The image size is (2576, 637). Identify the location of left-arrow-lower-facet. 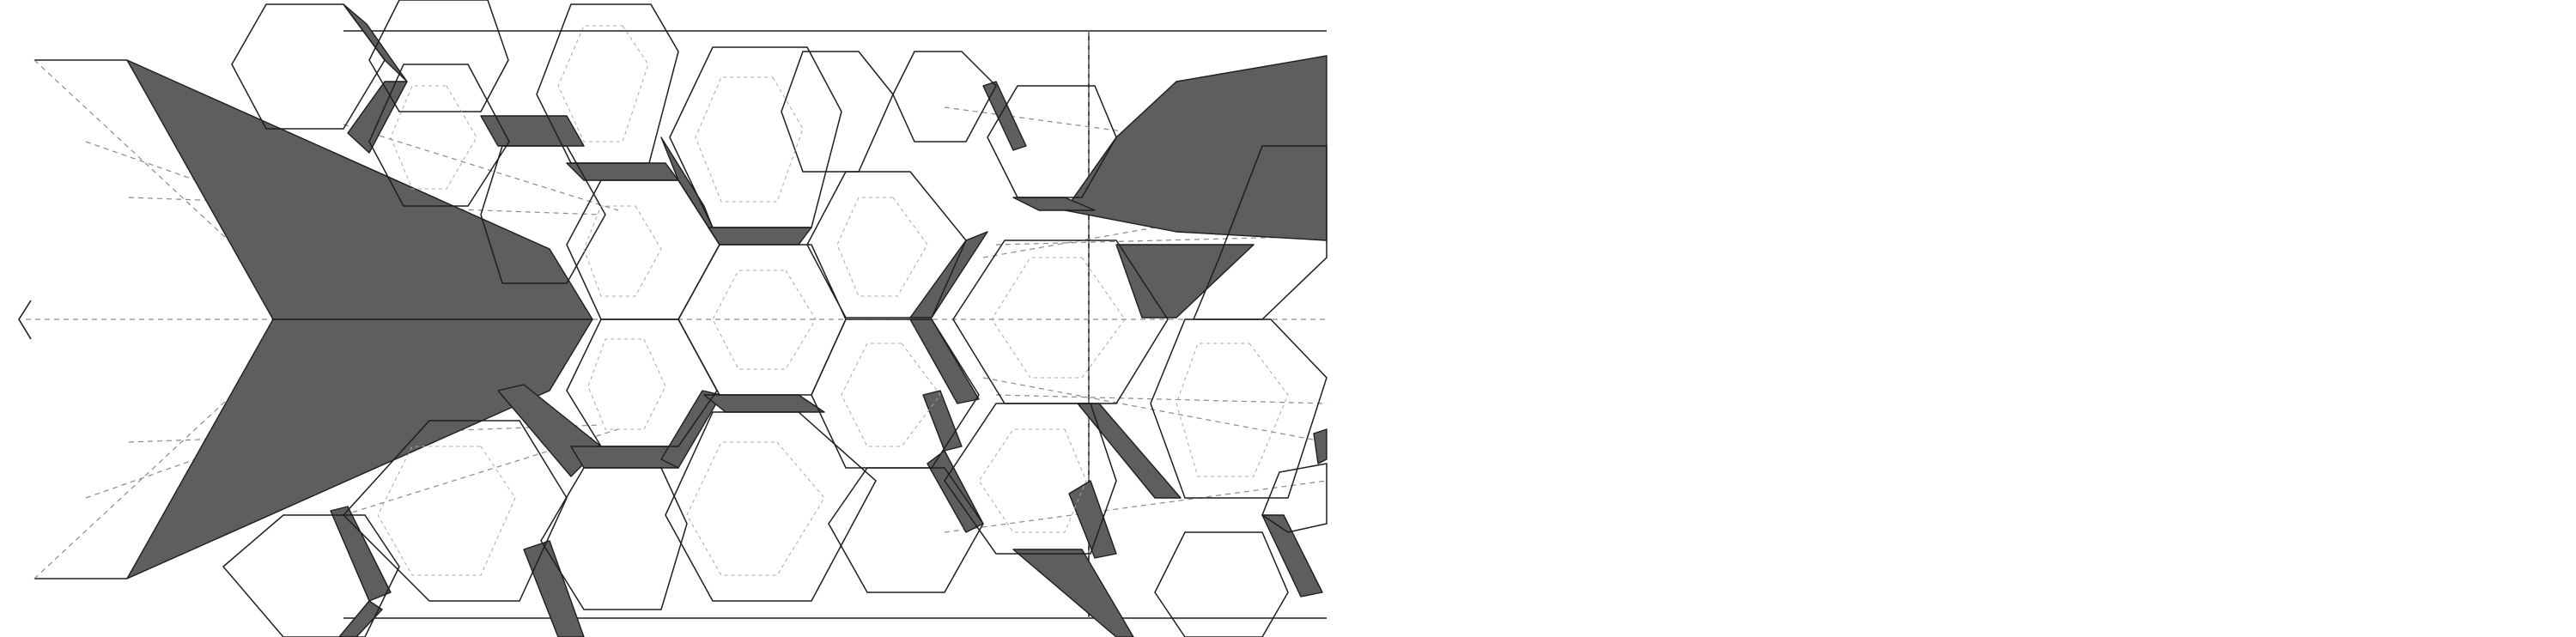
(359, 449).